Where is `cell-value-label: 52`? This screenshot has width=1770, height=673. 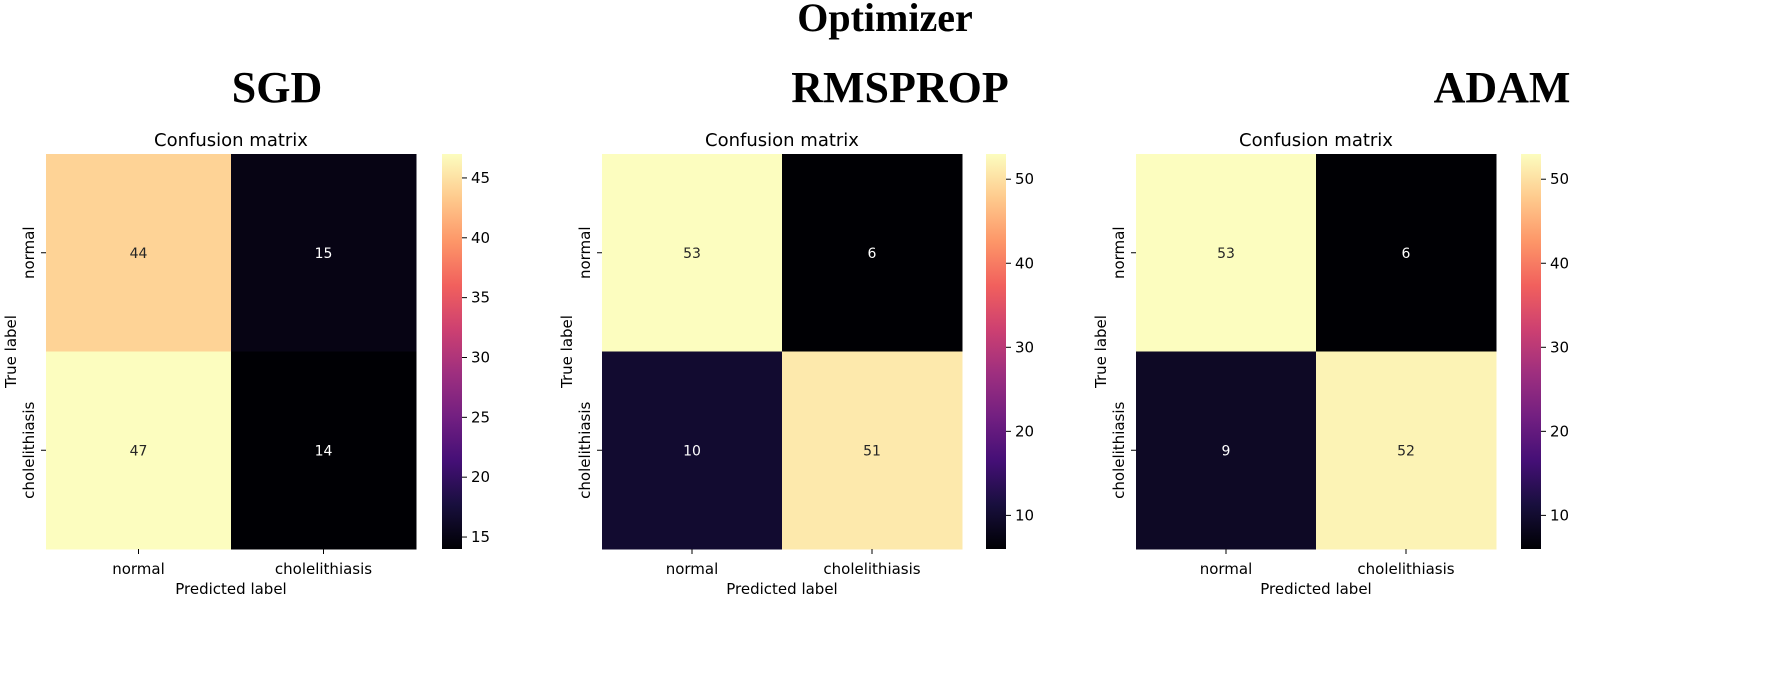 cell-value-label: 52 is located at coordinates (1406, 451).